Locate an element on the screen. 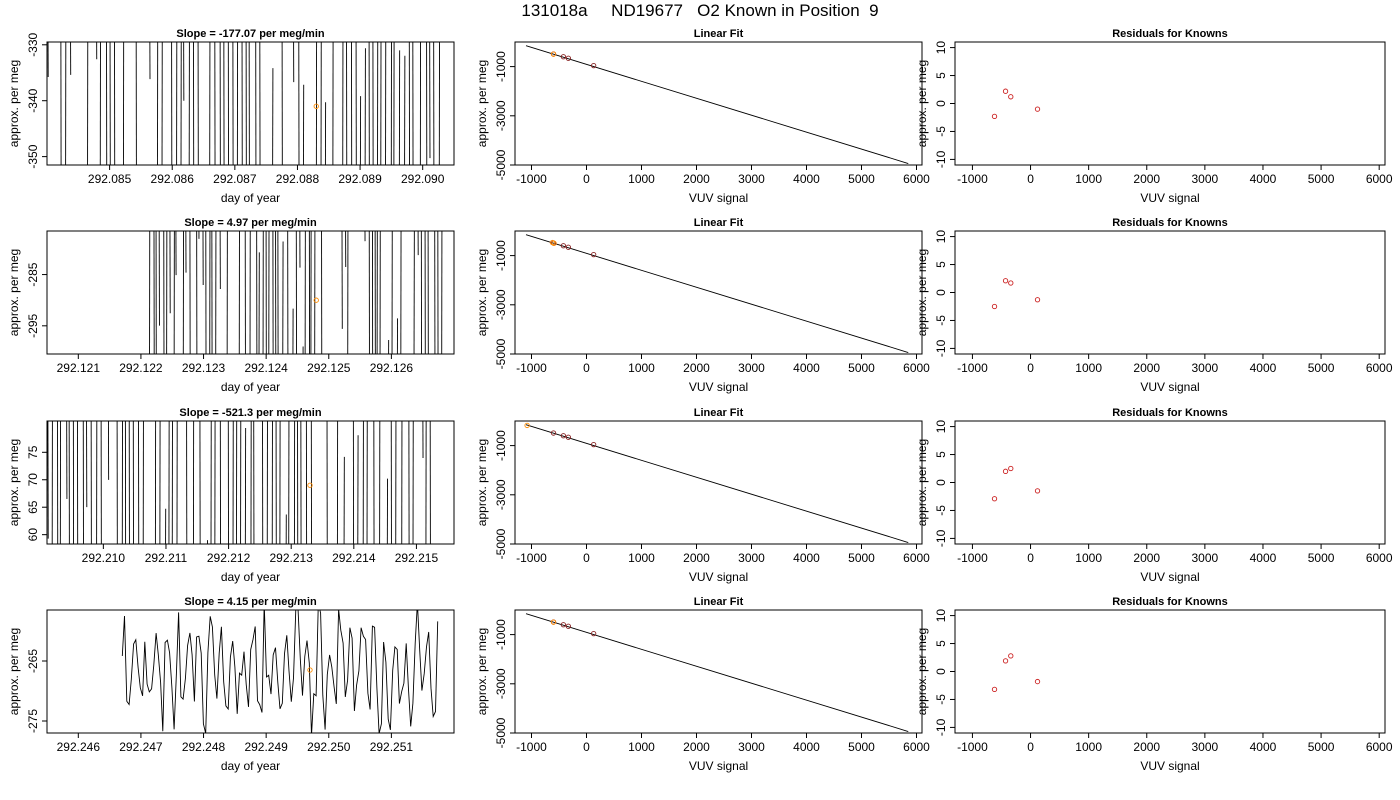 The image size is (1400, 800). data-point is located at coordinates (563, 436).